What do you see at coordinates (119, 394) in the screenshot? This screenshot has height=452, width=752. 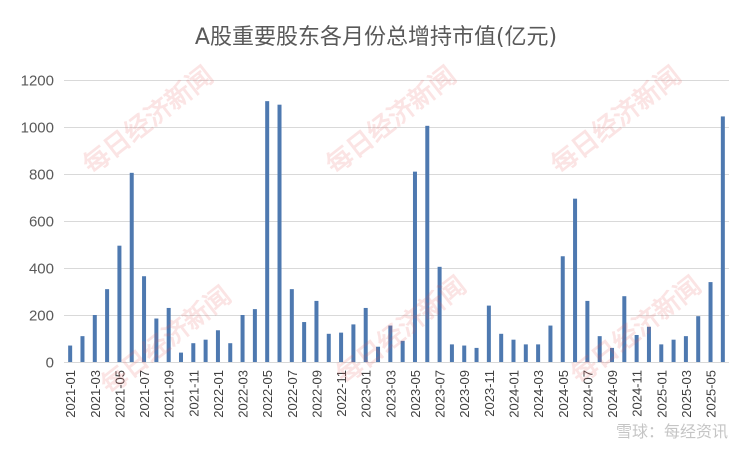 I see `x-tick-label: 2021-05` at bounding box center [119, 394].